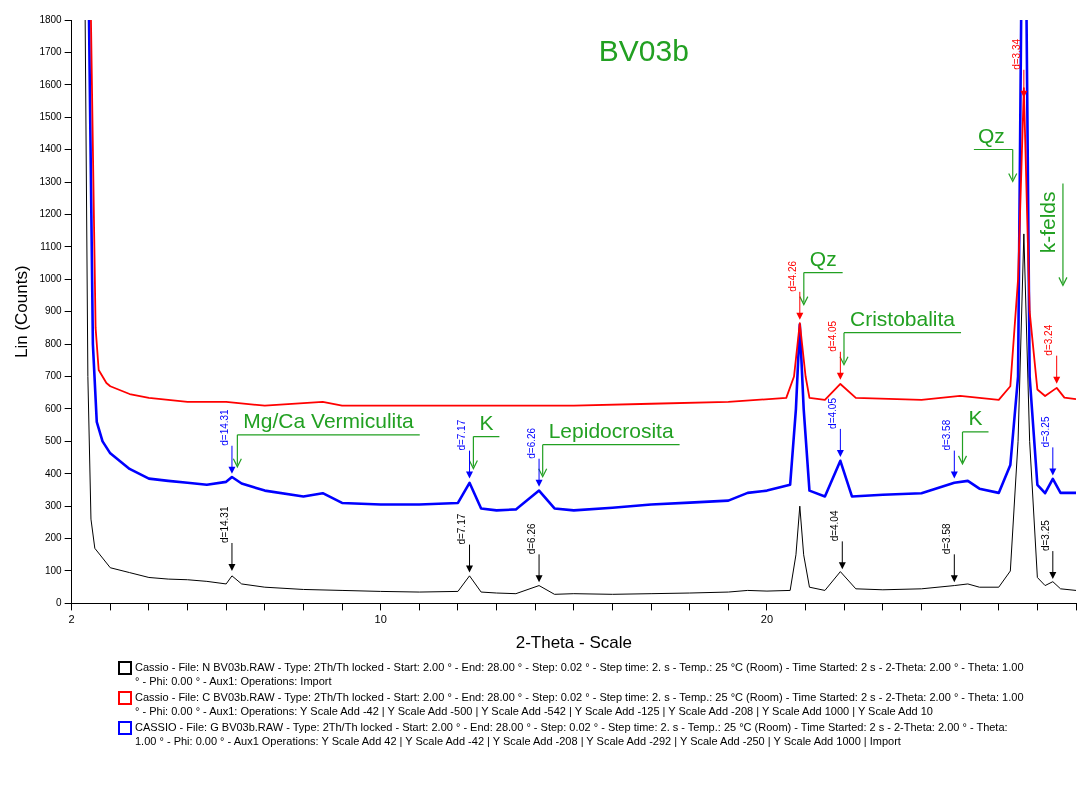 The height and width of the screenshot is (796, 1092). I want to click on legend-label: Cassio - File: C BV03b.RAW - Type: 2Th/Th locked - Start: 2.00 ° - End: 28.00 ° - Step: 0.02 ° - Step time: 2. s - Temp.: 25 °C (Room) - Time Started: 2 s - 2-Theta: 2.00 ° - Theta: 1.00 ° - Phi: 0.00 ° - Aux1: Operations: Y Scale Add -42 | Y Scale Add -500 | Y Scale Add -542 | Y Scale Add -125 | Y Scale Add -208 | Y Scale Add 1000 | Y Scale Add 10, so click(579, 704).